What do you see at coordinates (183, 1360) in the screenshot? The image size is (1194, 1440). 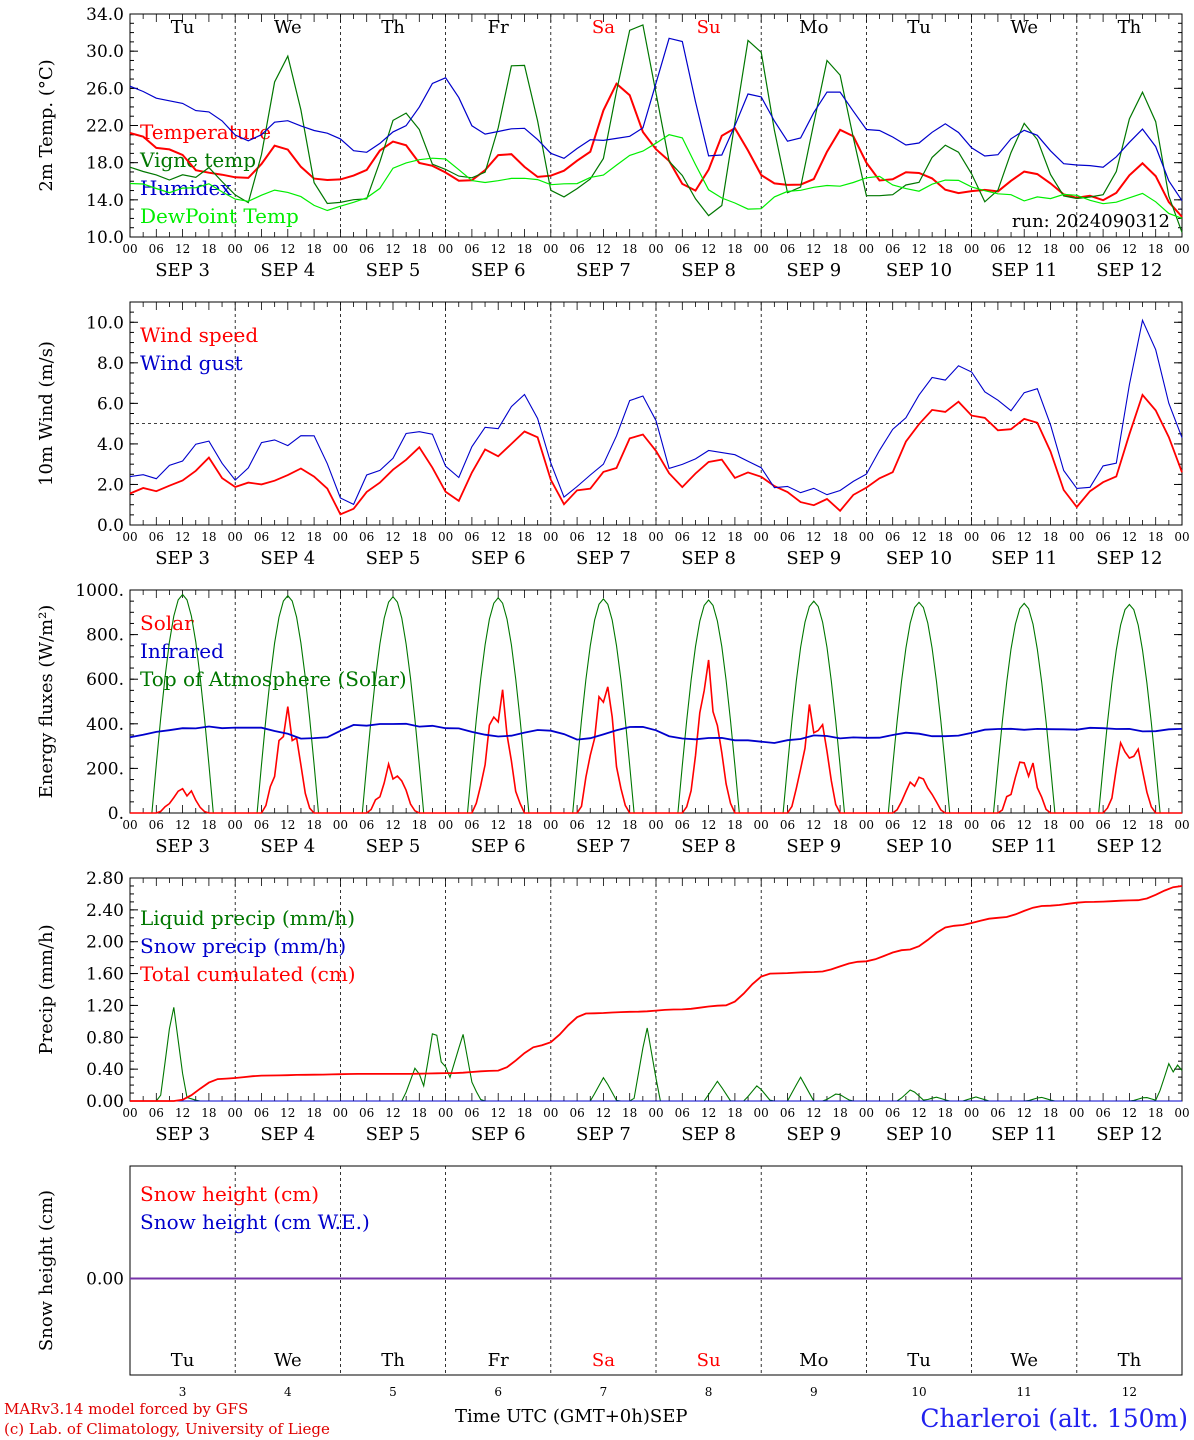 I see `weekday-label: Tu` at bounding box center [183, 1360].